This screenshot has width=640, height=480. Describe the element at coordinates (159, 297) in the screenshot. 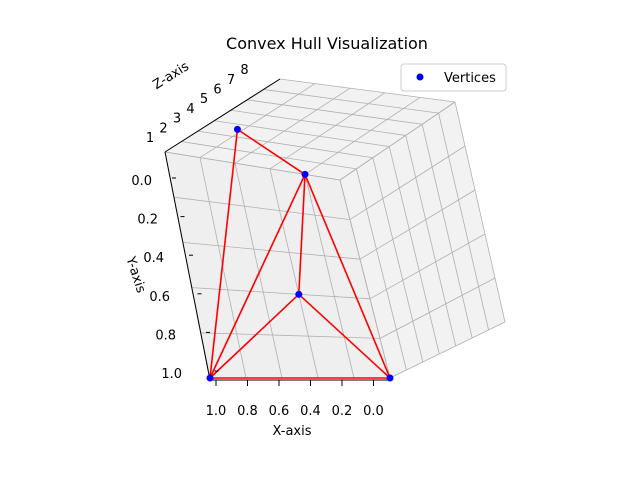

I see `y-tick-label: 0.6` at that location.